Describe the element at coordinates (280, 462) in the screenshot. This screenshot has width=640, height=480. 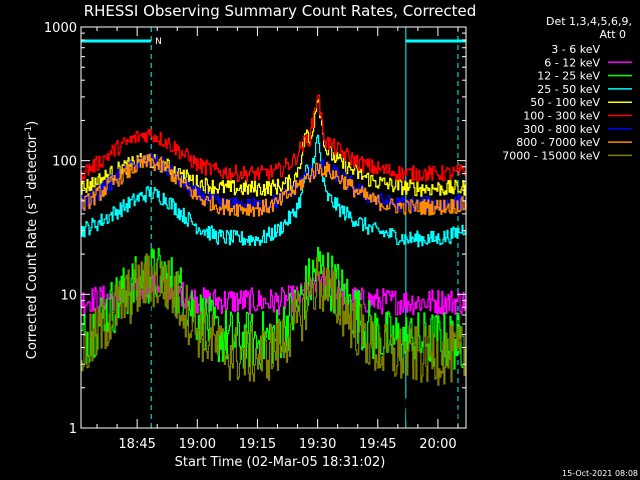
I see `x-axis-label: Start Time (02-Mar-05 18:31:02)` at that location.